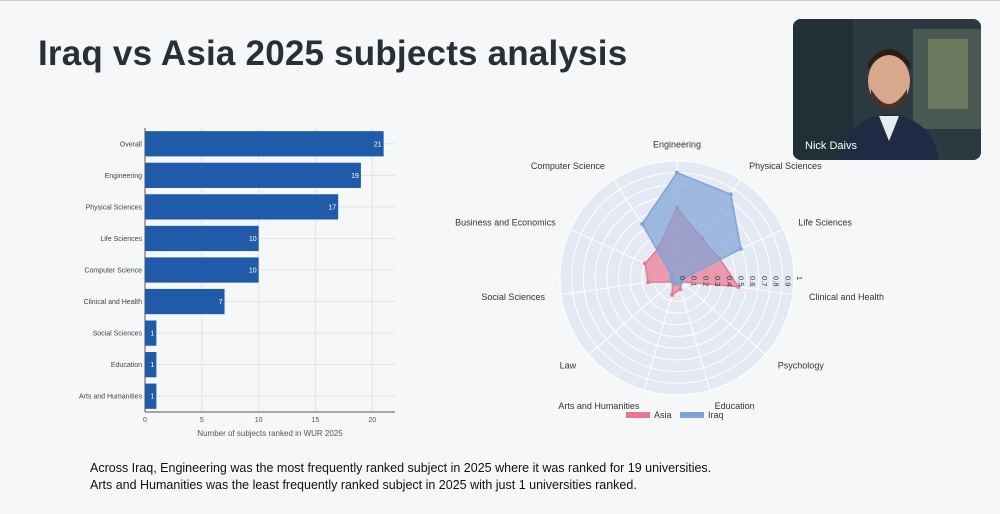  Describe the element at coordinates (752, 281) in the screenshot. I see `radar-radial-tick: 0.6` at that location.